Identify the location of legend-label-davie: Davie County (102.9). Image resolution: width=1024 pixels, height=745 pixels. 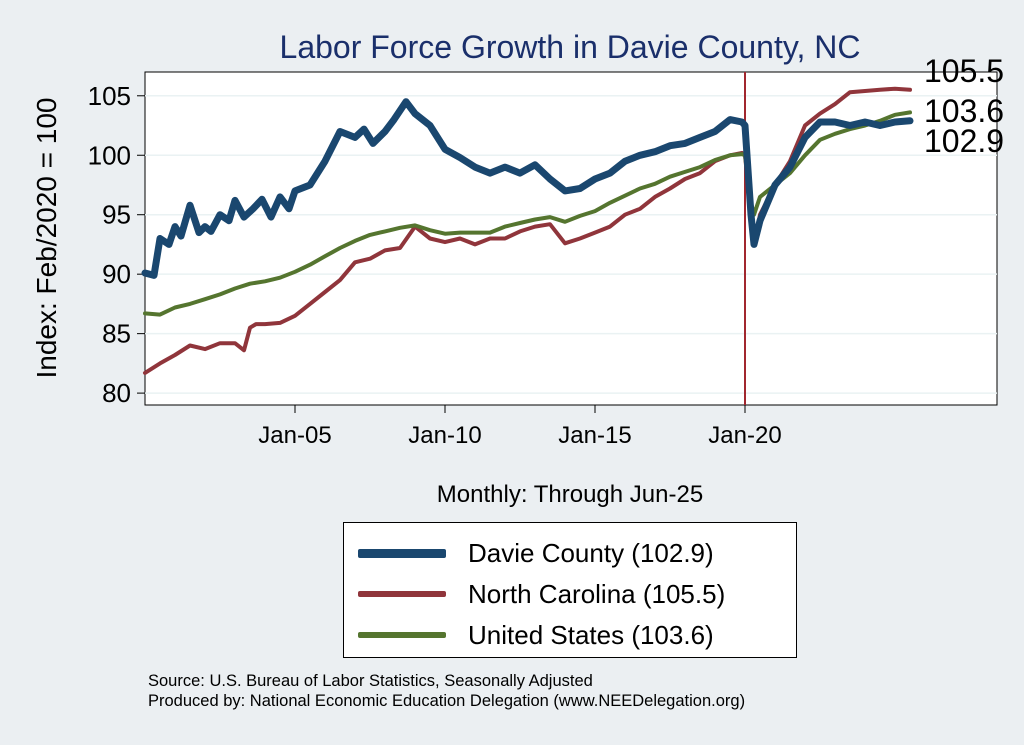
(591, 553).